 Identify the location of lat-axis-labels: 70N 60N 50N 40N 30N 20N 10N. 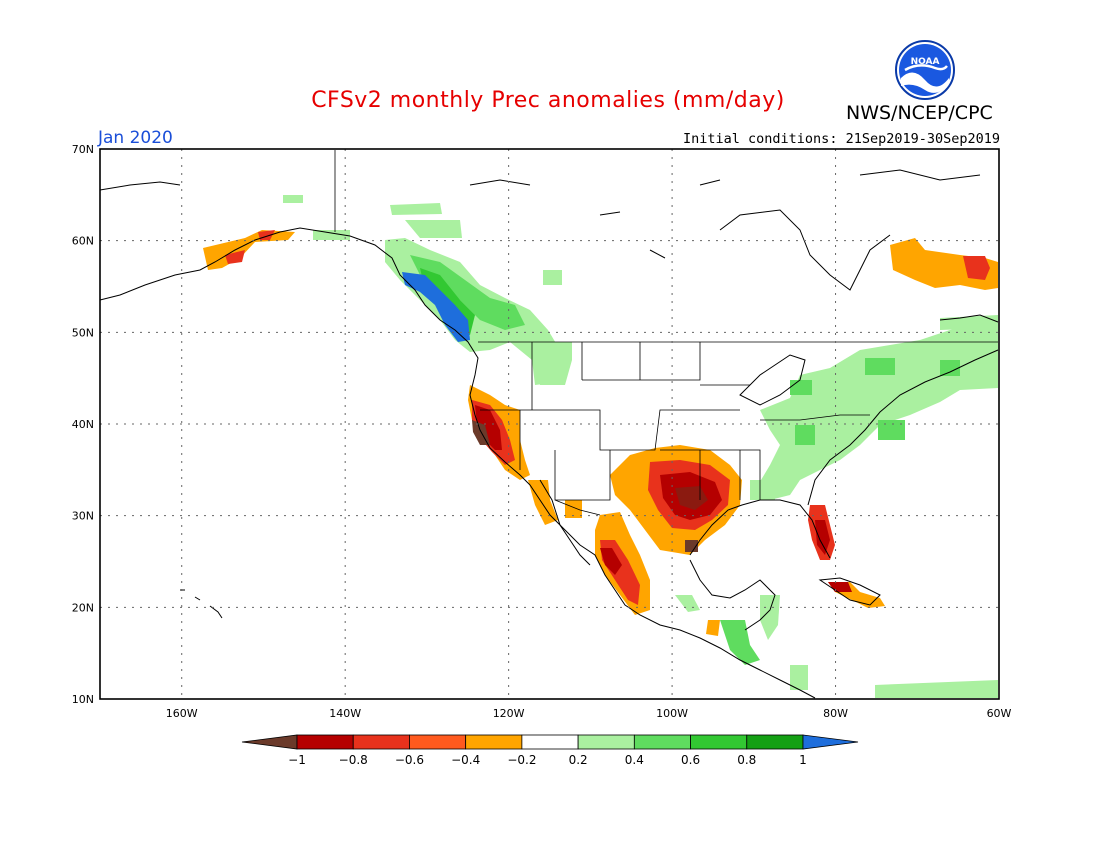
(83, 424).